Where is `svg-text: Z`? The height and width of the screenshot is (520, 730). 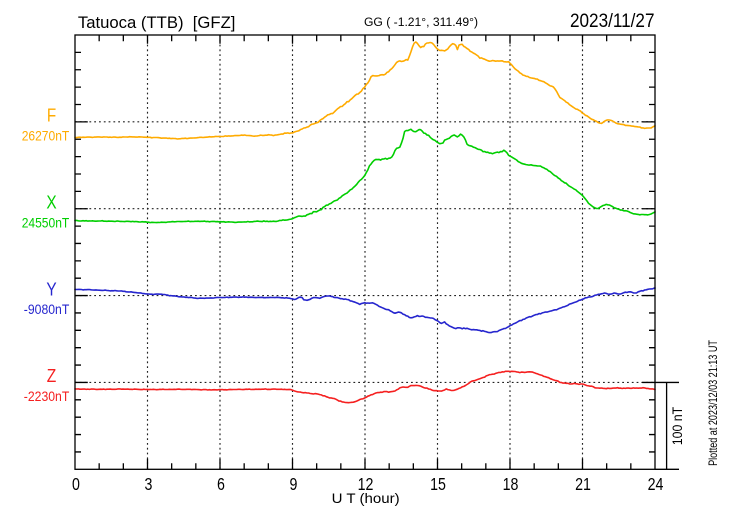
svg-text: Z is located at coordinates (52, 375).